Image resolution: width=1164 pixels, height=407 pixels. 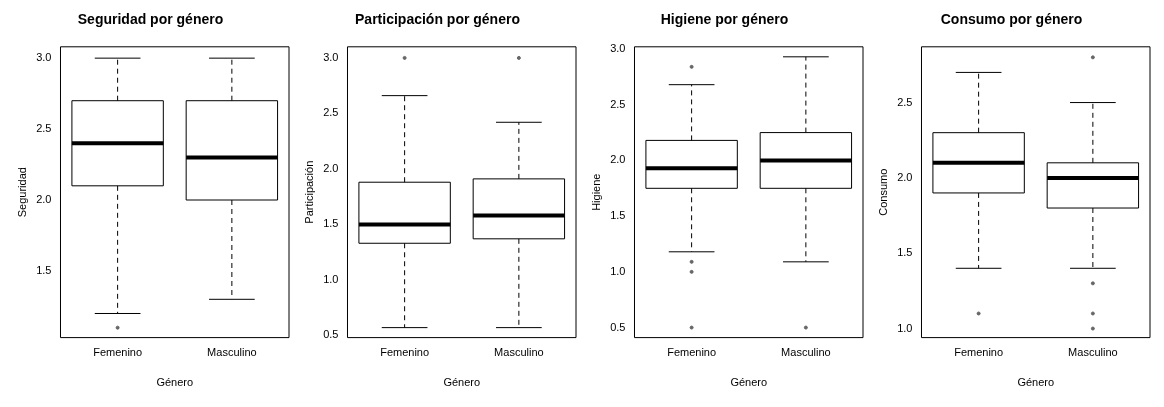 I want to click on chart-title: Higiene por género, so click(x=724, y=19).